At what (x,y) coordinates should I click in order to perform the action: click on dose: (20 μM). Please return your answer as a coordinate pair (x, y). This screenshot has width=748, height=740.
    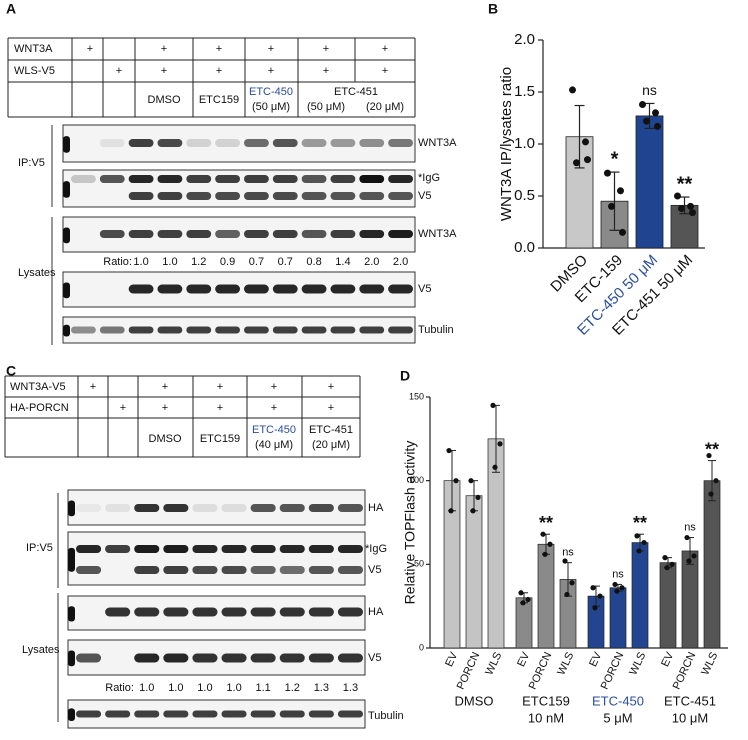
    Looking at the image, I should click on (331, 445).